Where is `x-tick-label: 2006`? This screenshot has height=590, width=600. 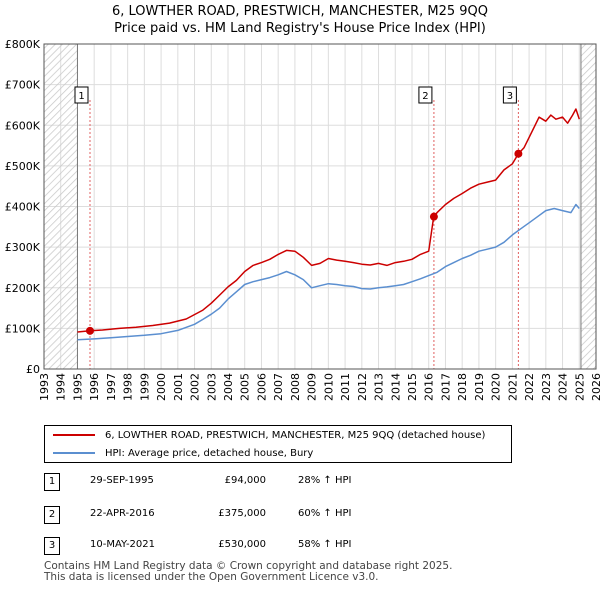 x-tick-label: 2006 is located at coordinates (261, 387).